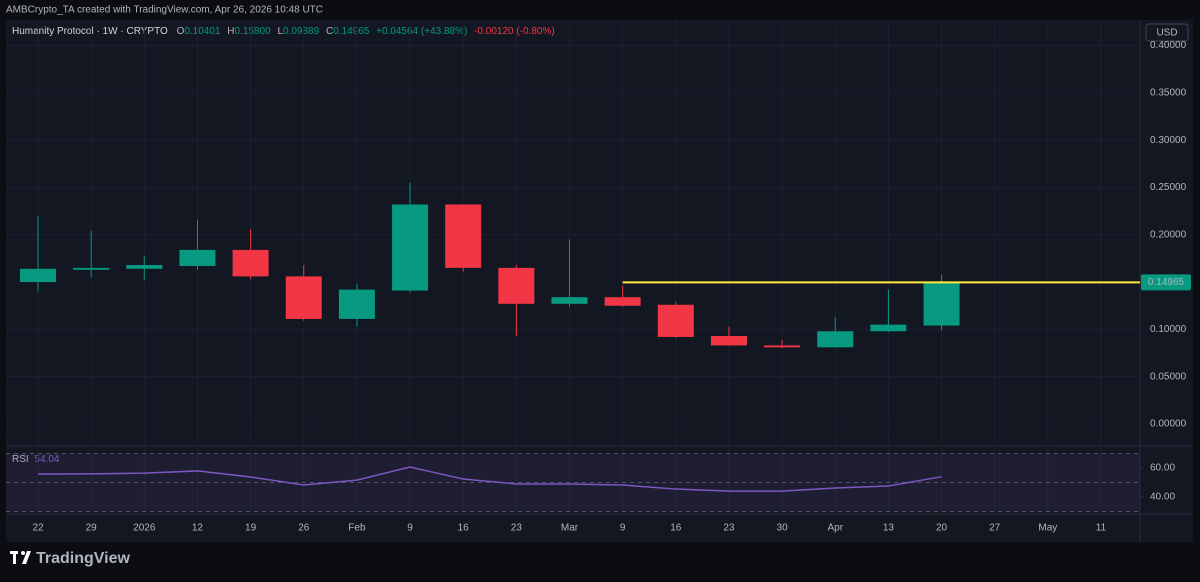 The width and height of the screenshot is (1200, 582). What do you see at coordinates (570, 528) in the screenshot?
I see `x-tick-label: Mar` at bounding box center [570, 528].